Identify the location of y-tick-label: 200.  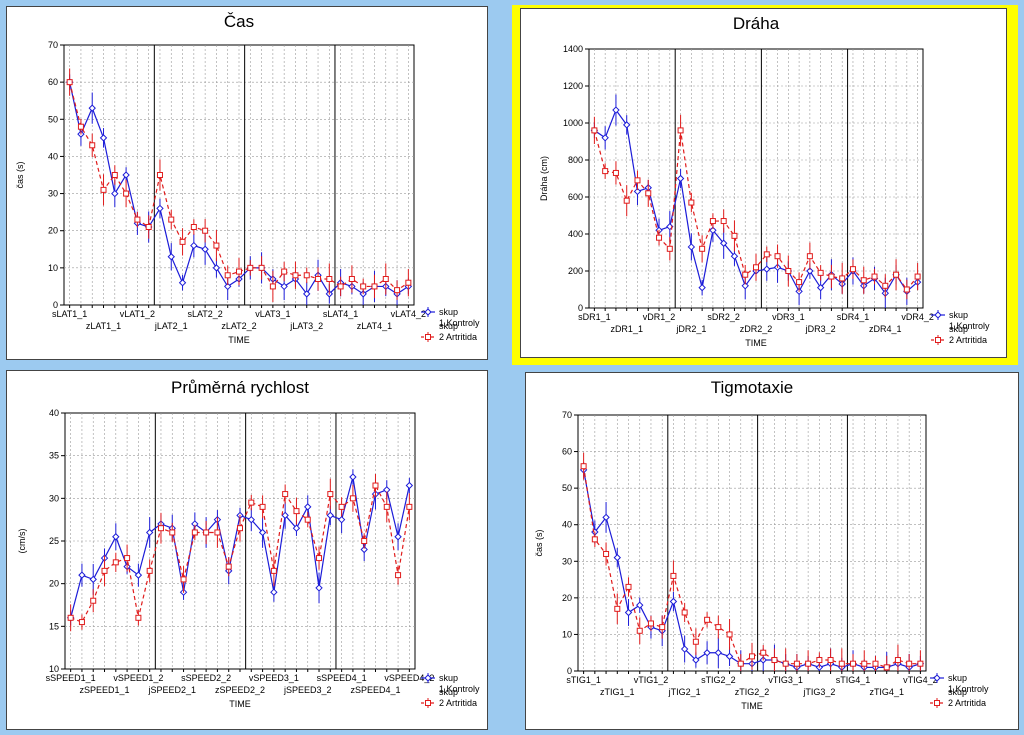
(575, 271).